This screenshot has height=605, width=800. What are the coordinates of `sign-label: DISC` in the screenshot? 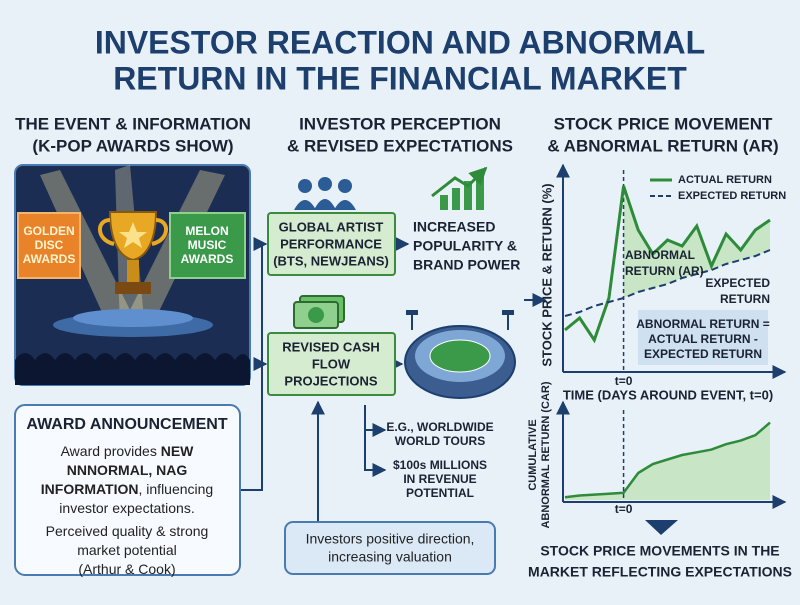 It's located at (49, 245).